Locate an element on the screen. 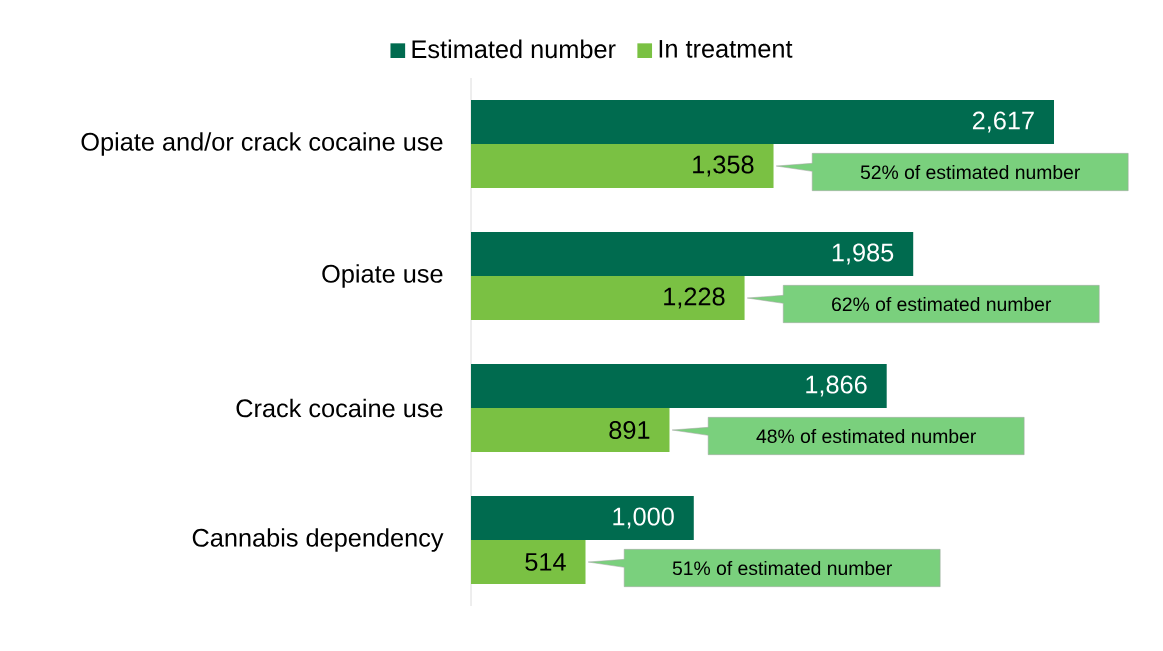 The height and width of the screenshot is (651, 1163). annotation: 51% of estimated number is located at coordinates (782, 568).